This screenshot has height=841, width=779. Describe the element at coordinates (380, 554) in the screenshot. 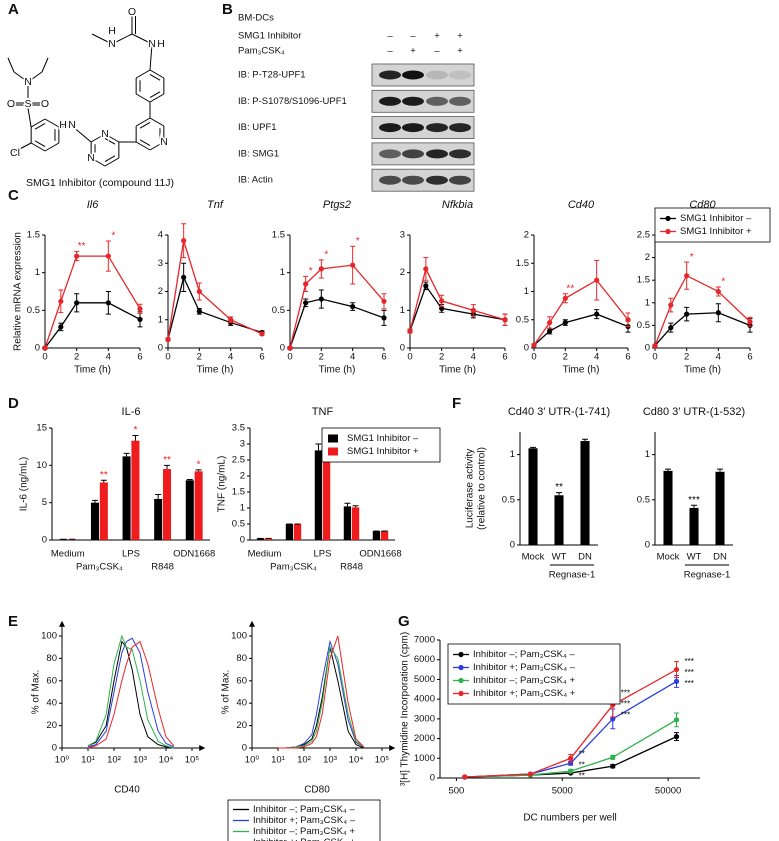

I see `x-tick-label: ODN1668` at that location.